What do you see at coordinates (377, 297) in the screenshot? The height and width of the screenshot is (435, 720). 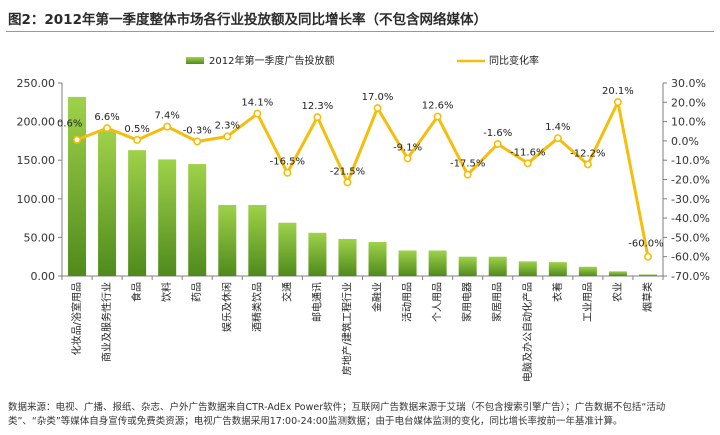 I see `category-label: 金融业` at bounding box center [377, 297].